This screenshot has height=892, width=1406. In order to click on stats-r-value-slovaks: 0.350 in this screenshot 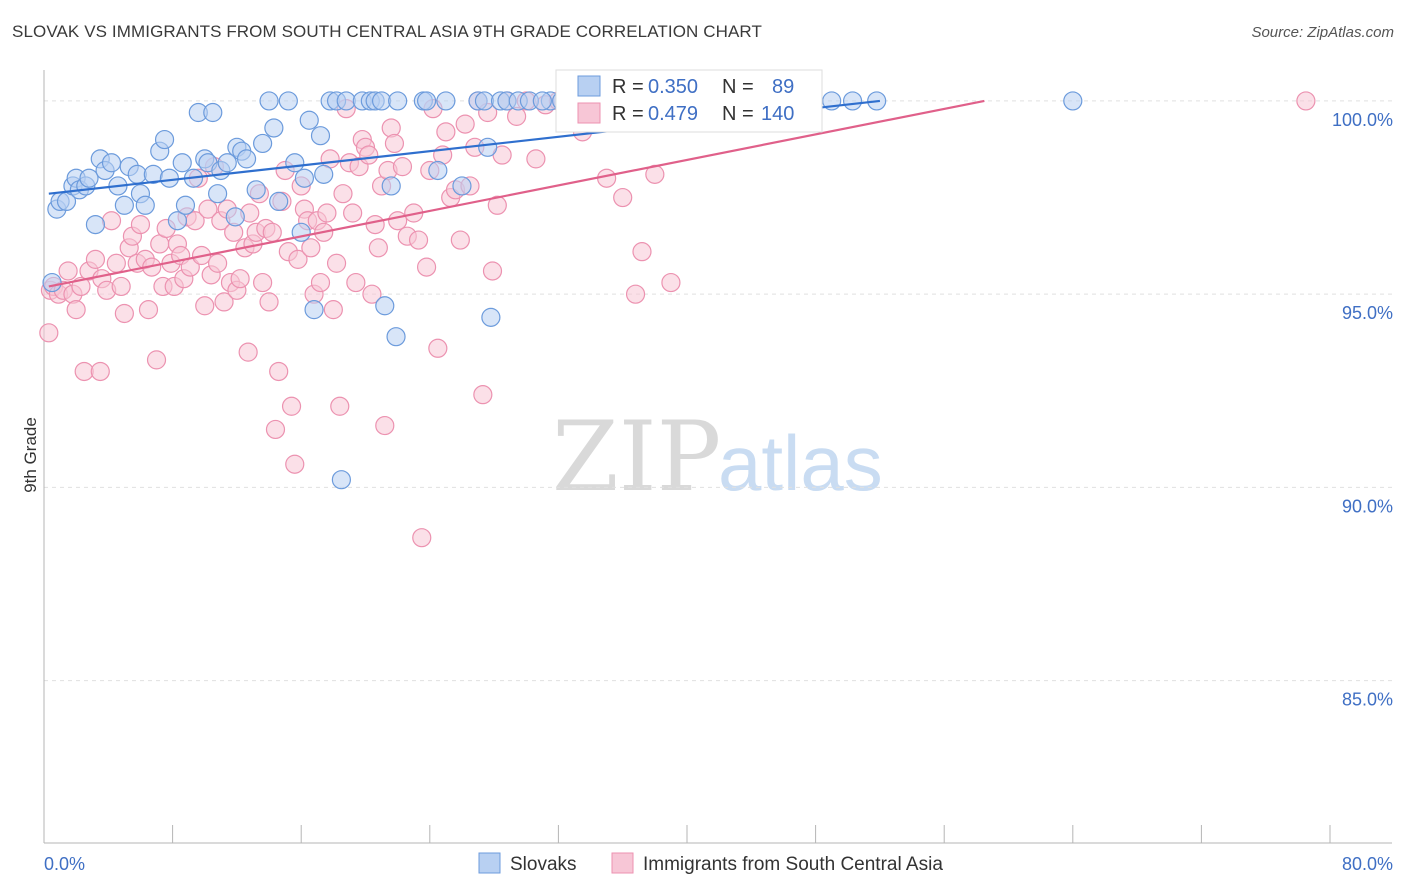, I will do `click(673, 87)`.